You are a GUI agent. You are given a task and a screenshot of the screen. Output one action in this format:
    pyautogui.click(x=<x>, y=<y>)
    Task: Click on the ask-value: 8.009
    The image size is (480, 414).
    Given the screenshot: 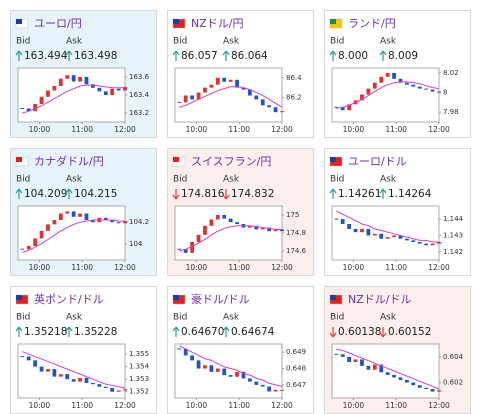 What is the action you would take?
    pyautogui.click(x=403, y=56)
    